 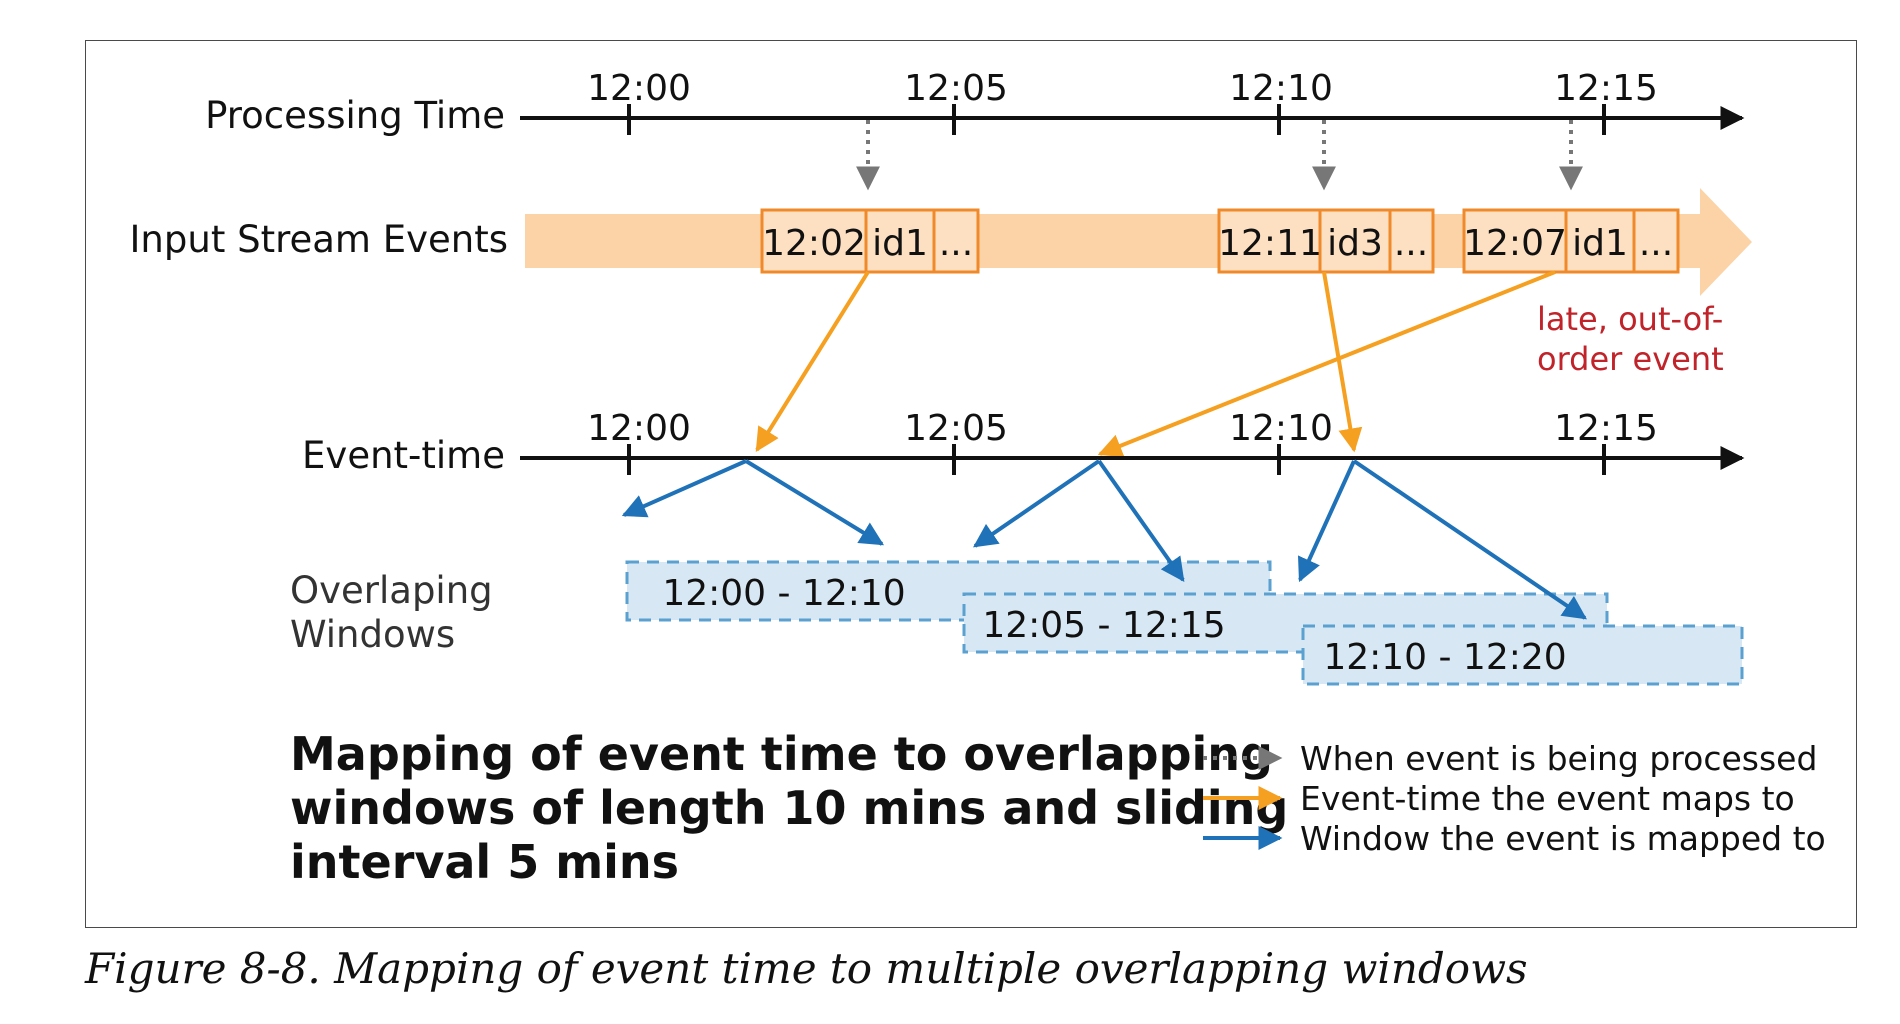 What do you see at coordinates (956, 88) in the screenshot?
I see `processing-tick-label: 12:05` at bounding box center [956, 88].